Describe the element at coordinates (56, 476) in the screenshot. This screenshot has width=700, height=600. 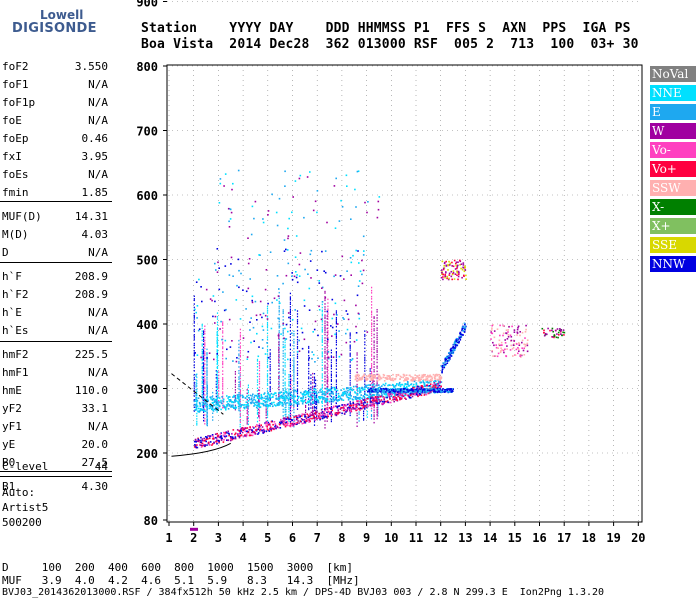
I see `separator-line` at that location.